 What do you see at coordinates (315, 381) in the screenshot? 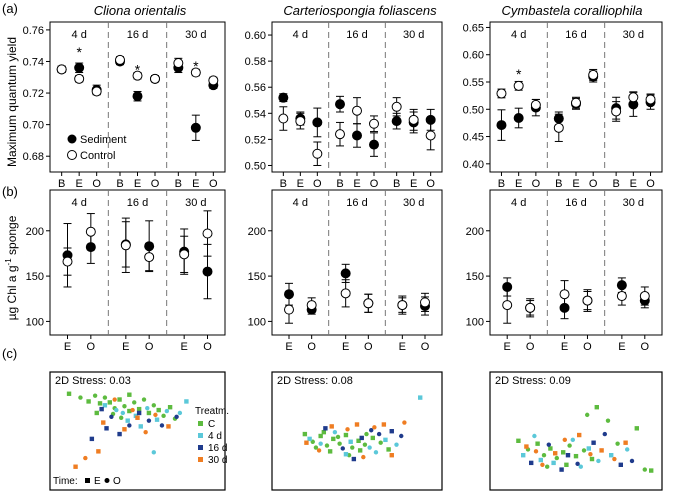
I see `panel-c-2-stress-label: 2D Stress: 0.08` at bounding box center [315, 381].